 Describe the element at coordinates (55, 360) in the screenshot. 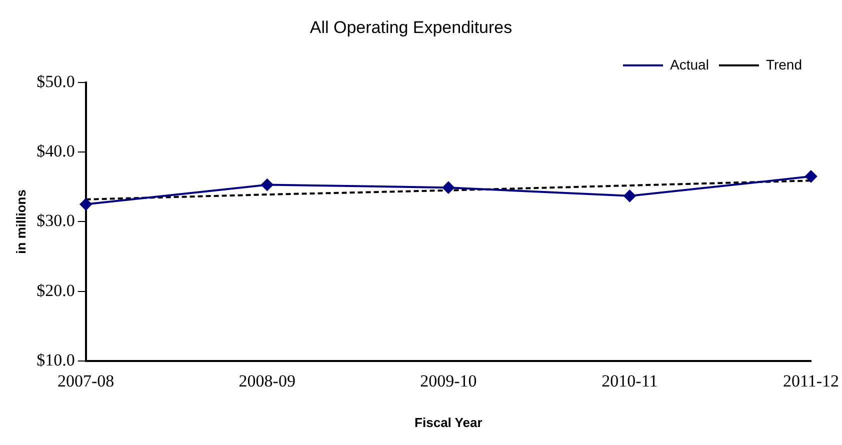

I see `y-tick-label: $10.0` at that location.